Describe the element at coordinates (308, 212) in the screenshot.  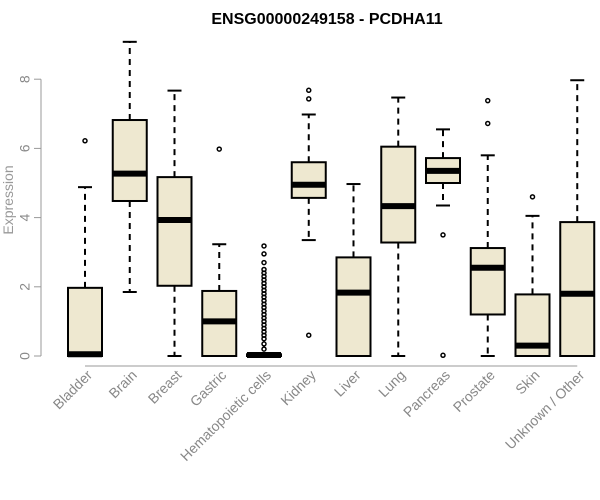
I see `box-kidney` at that location.